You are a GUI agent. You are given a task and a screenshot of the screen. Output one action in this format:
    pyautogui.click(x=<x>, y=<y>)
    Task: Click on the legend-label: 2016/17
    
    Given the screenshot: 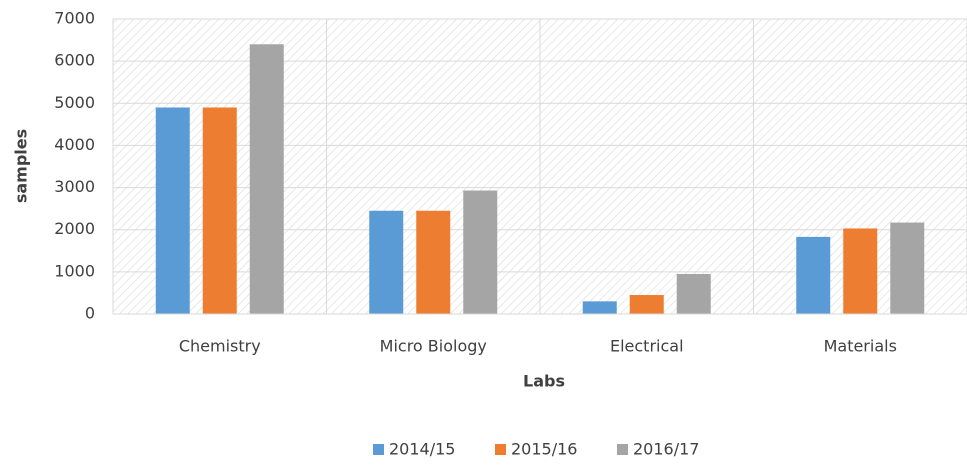 What is the action you would take?
    pyautogui.click(x=666, y=449)
    